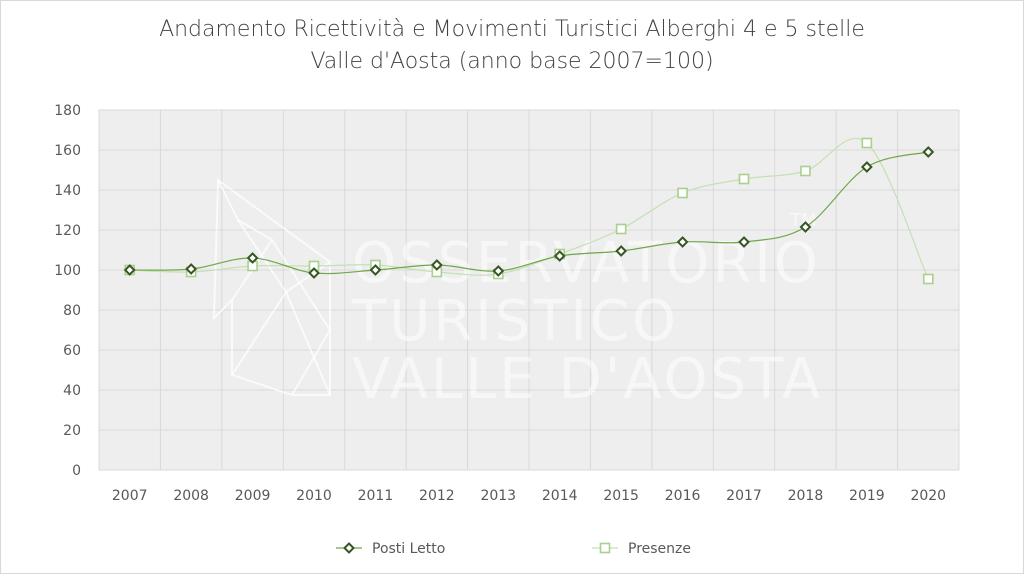 The height and width of the screenshot is (574, 1024). I want to click on chart-title-line-2: Valle d'Aosta (anno base 2007=100), so click(512, 61).